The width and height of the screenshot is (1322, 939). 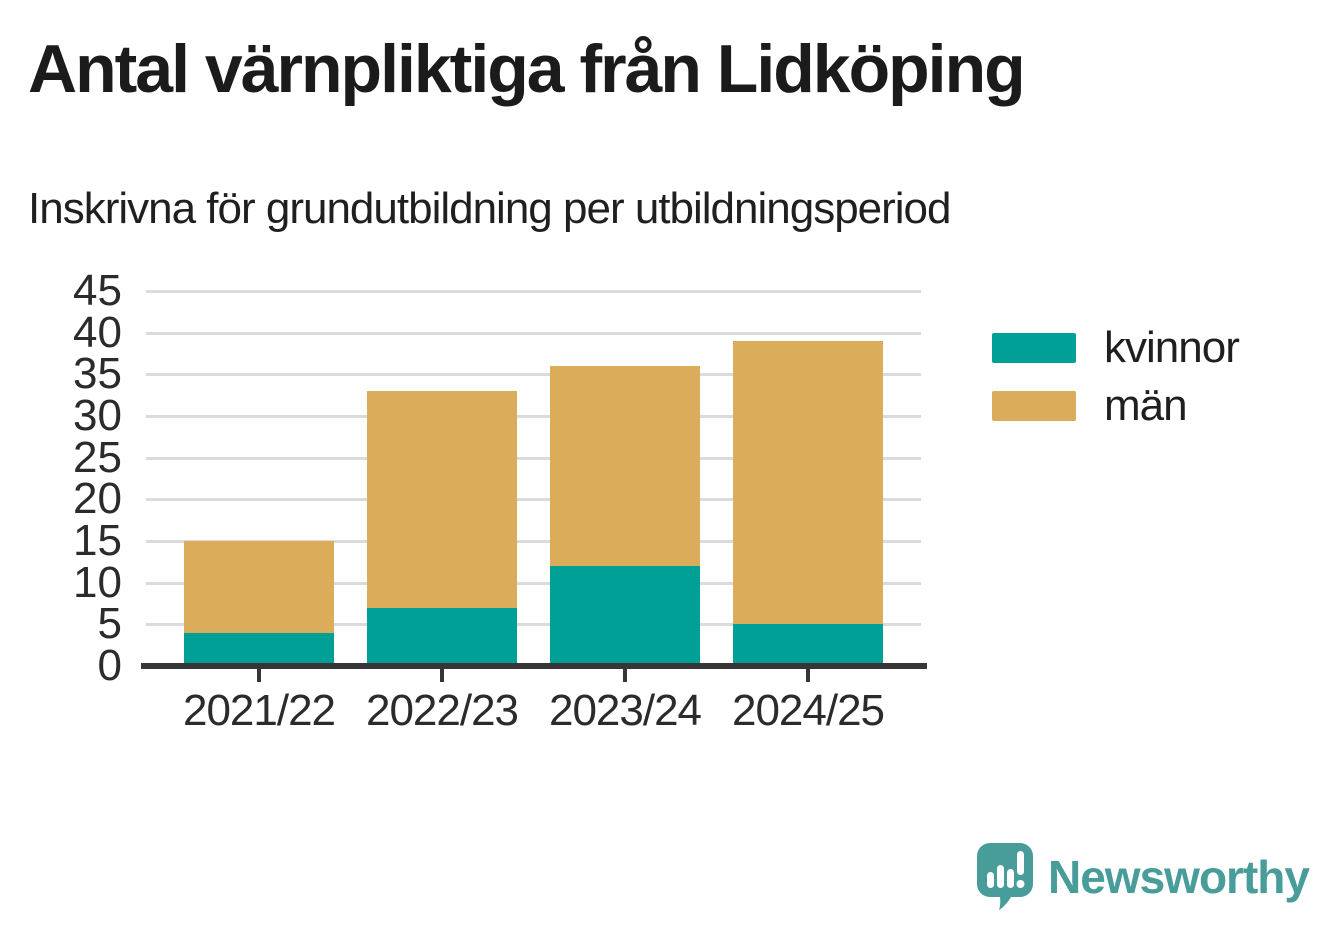 I want to click on legend-label: män, so click(x=1146, y=405).